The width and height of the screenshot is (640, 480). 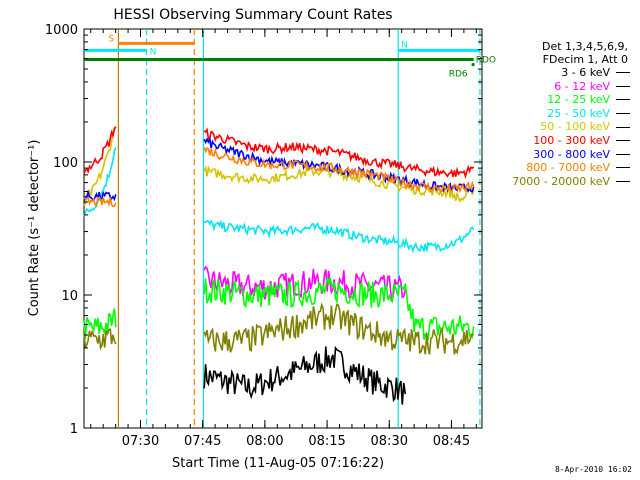 What do you see at coordinates (140, 441) in the screenshot?
I see `x-tick-label: 07:30` at bounding box center [140, 441].